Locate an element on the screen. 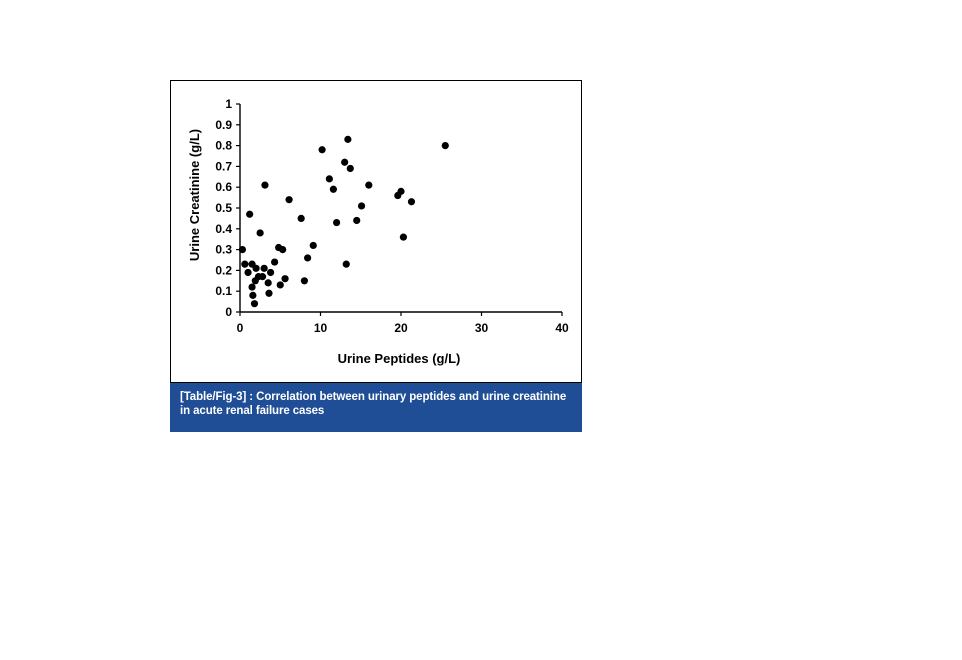 This screenshot has height=660, width=962. y-tick-label: 0.8 is located at coordinates (223, 146).